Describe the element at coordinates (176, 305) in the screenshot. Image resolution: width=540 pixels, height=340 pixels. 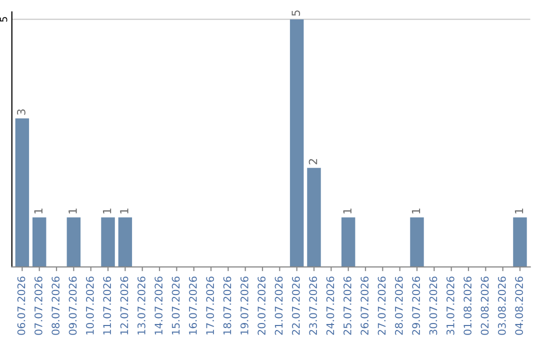
I see `x-tick-label: 15.07.2026` at that location.